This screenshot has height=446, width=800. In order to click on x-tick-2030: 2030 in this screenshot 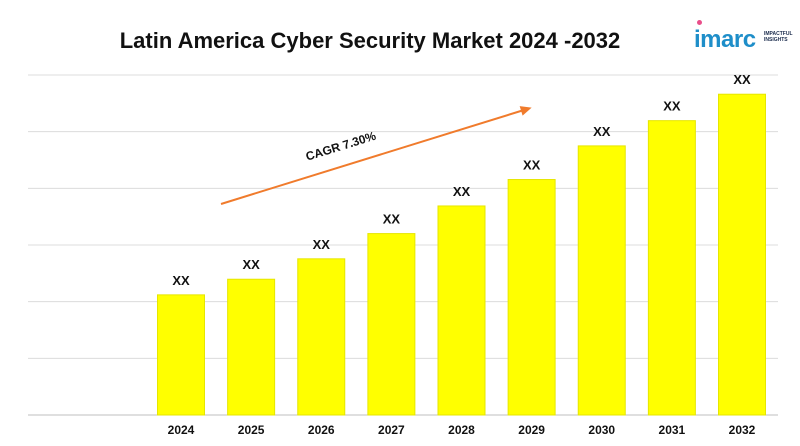, I will do `click(601, 430)`.